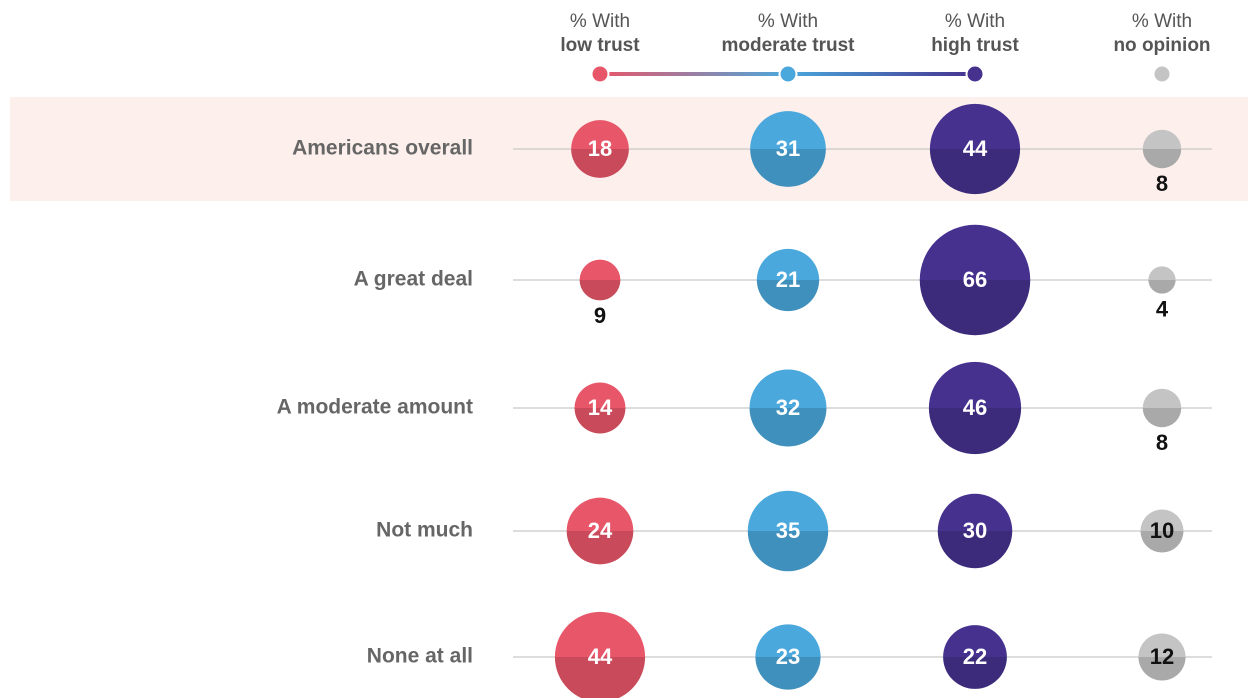 This screenshot has height=698, width=1248. I want to click on row-label: A moderate amount, so click(375, 407).